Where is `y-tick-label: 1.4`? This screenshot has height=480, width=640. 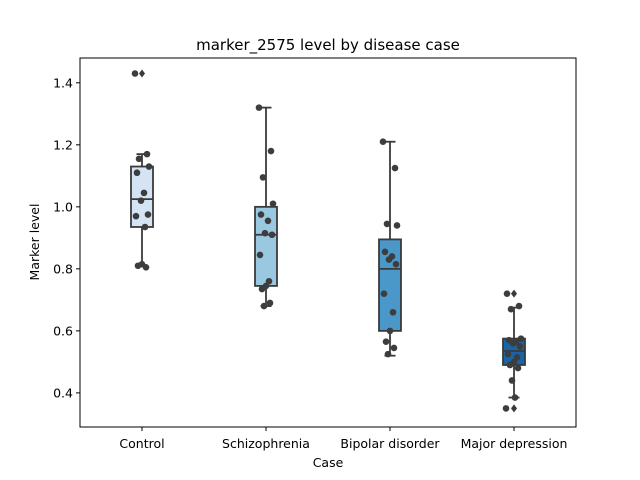
y-tick-label: 1.4 is located at coordinates (63, 82).